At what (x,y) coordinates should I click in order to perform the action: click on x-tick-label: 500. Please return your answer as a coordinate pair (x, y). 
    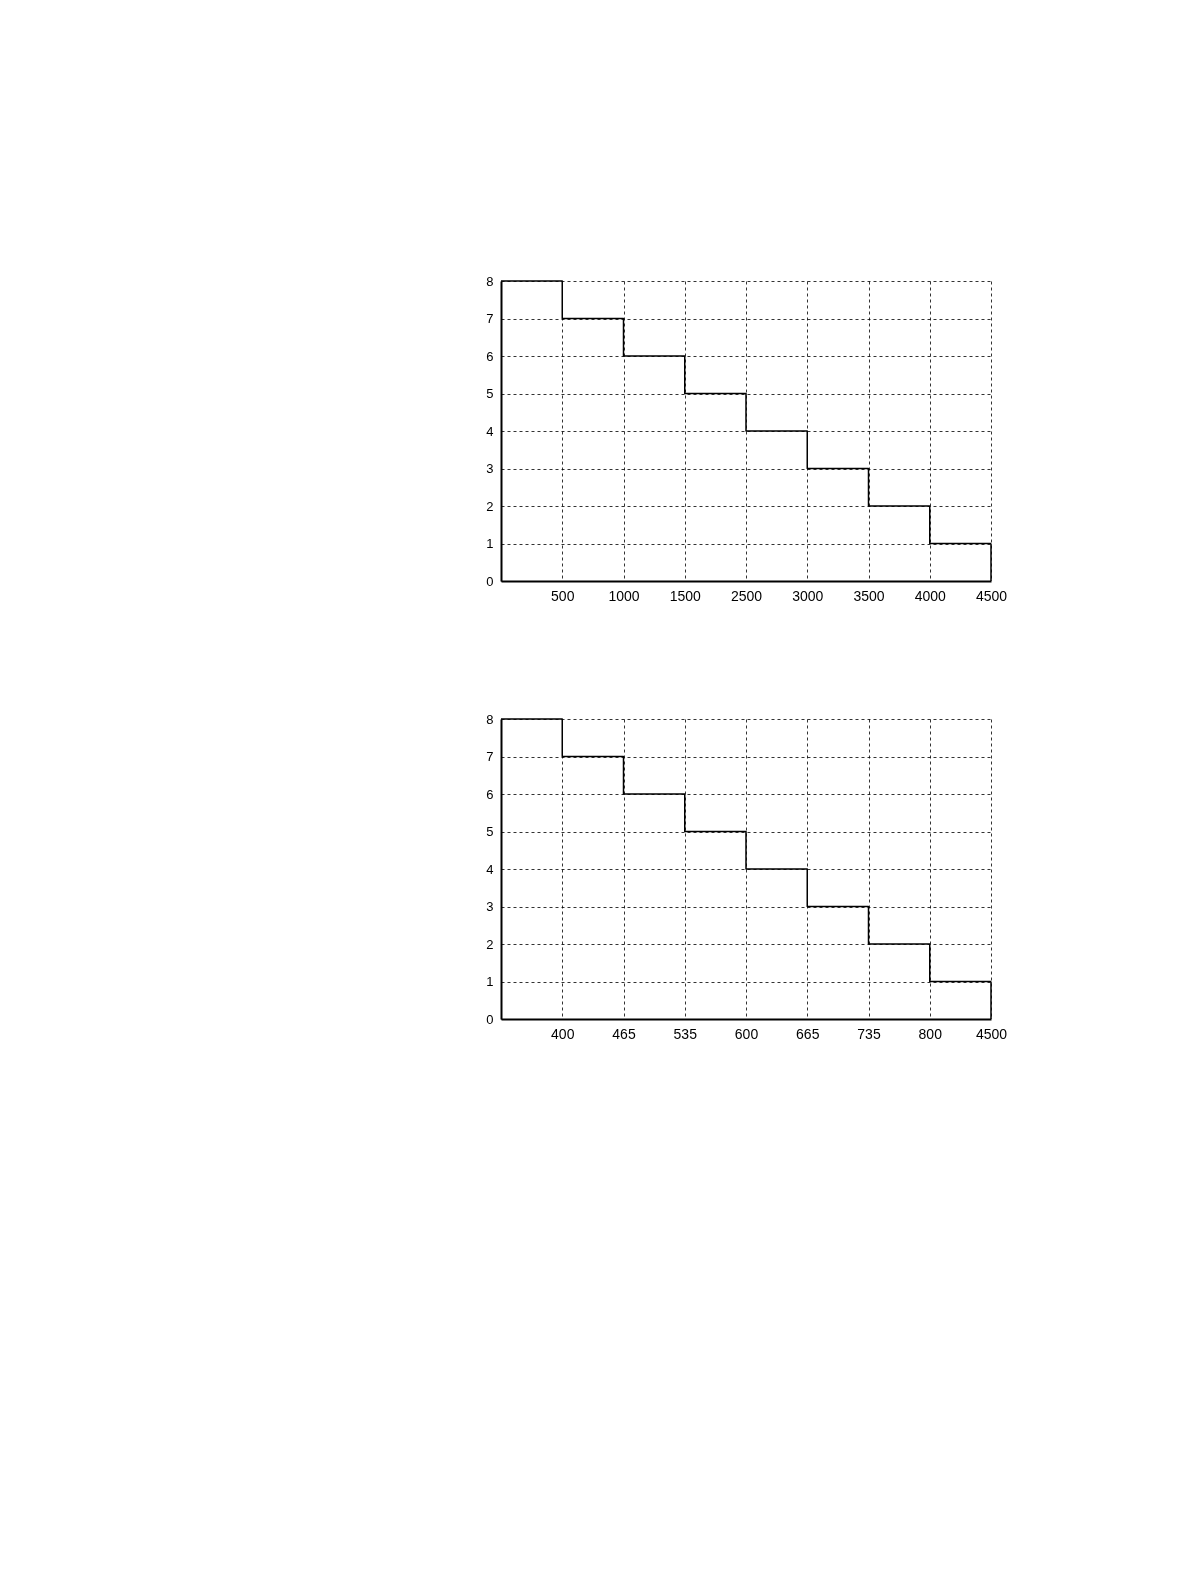
    Looking at the image, I should click on (563, 595).